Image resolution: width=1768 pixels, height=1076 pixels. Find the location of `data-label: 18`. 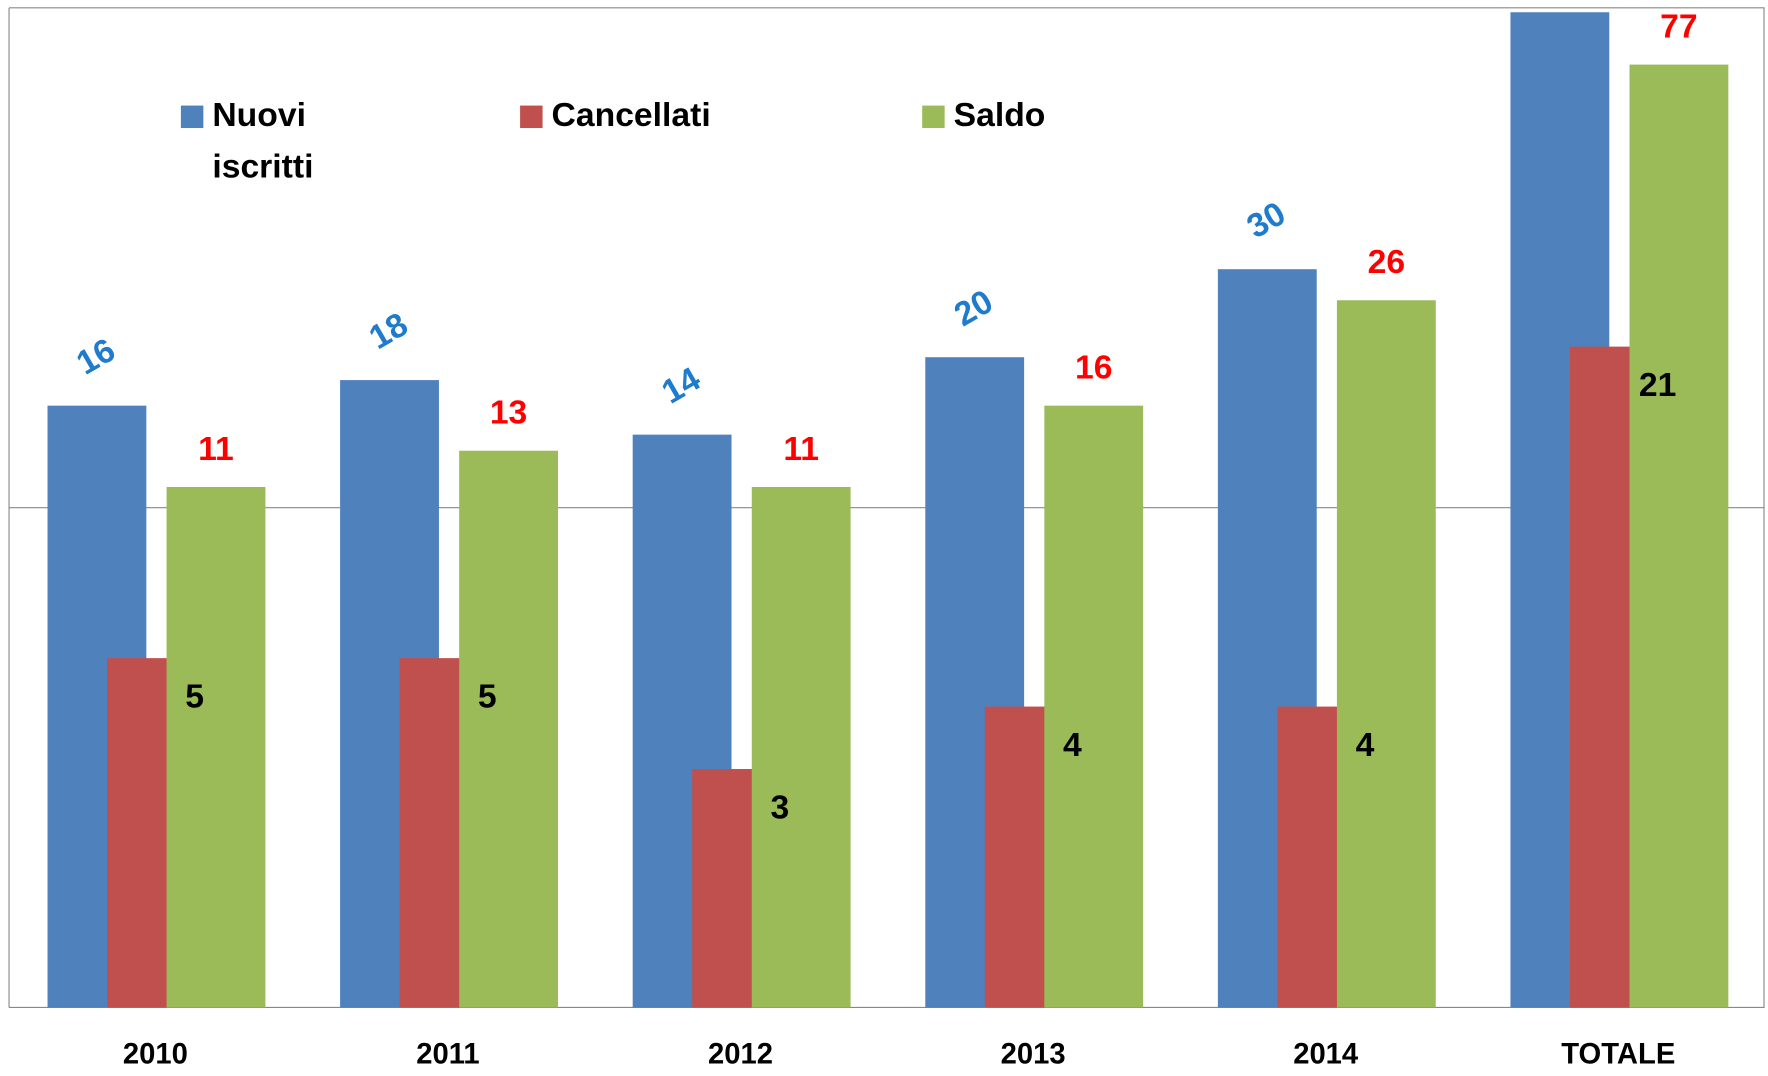

data-label: 18 is located at coordinates (388, 331).